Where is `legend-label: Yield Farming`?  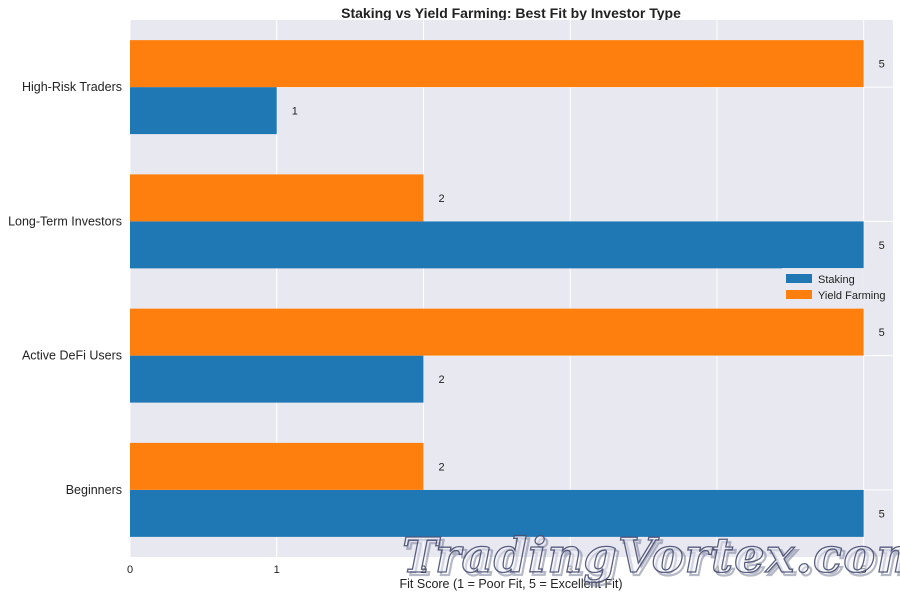
legend-label: Yield Farming is located at coordinates (851, 296).